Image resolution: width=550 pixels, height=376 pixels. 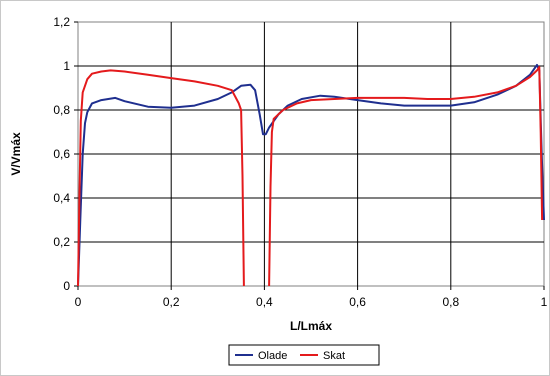 I want to click on x-tick-label: 0,2, so click(x=171, y=302).